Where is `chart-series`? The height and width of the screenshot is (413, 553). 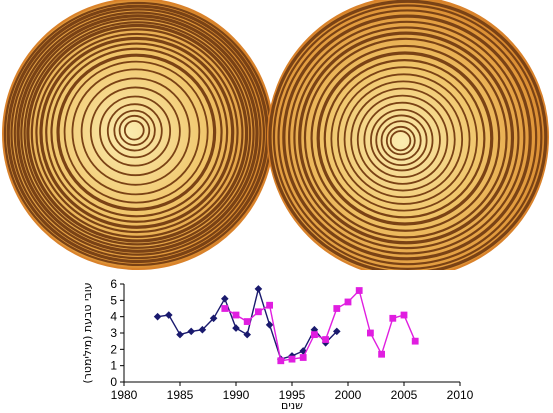 chart-series is located at coordinates (286, 325).